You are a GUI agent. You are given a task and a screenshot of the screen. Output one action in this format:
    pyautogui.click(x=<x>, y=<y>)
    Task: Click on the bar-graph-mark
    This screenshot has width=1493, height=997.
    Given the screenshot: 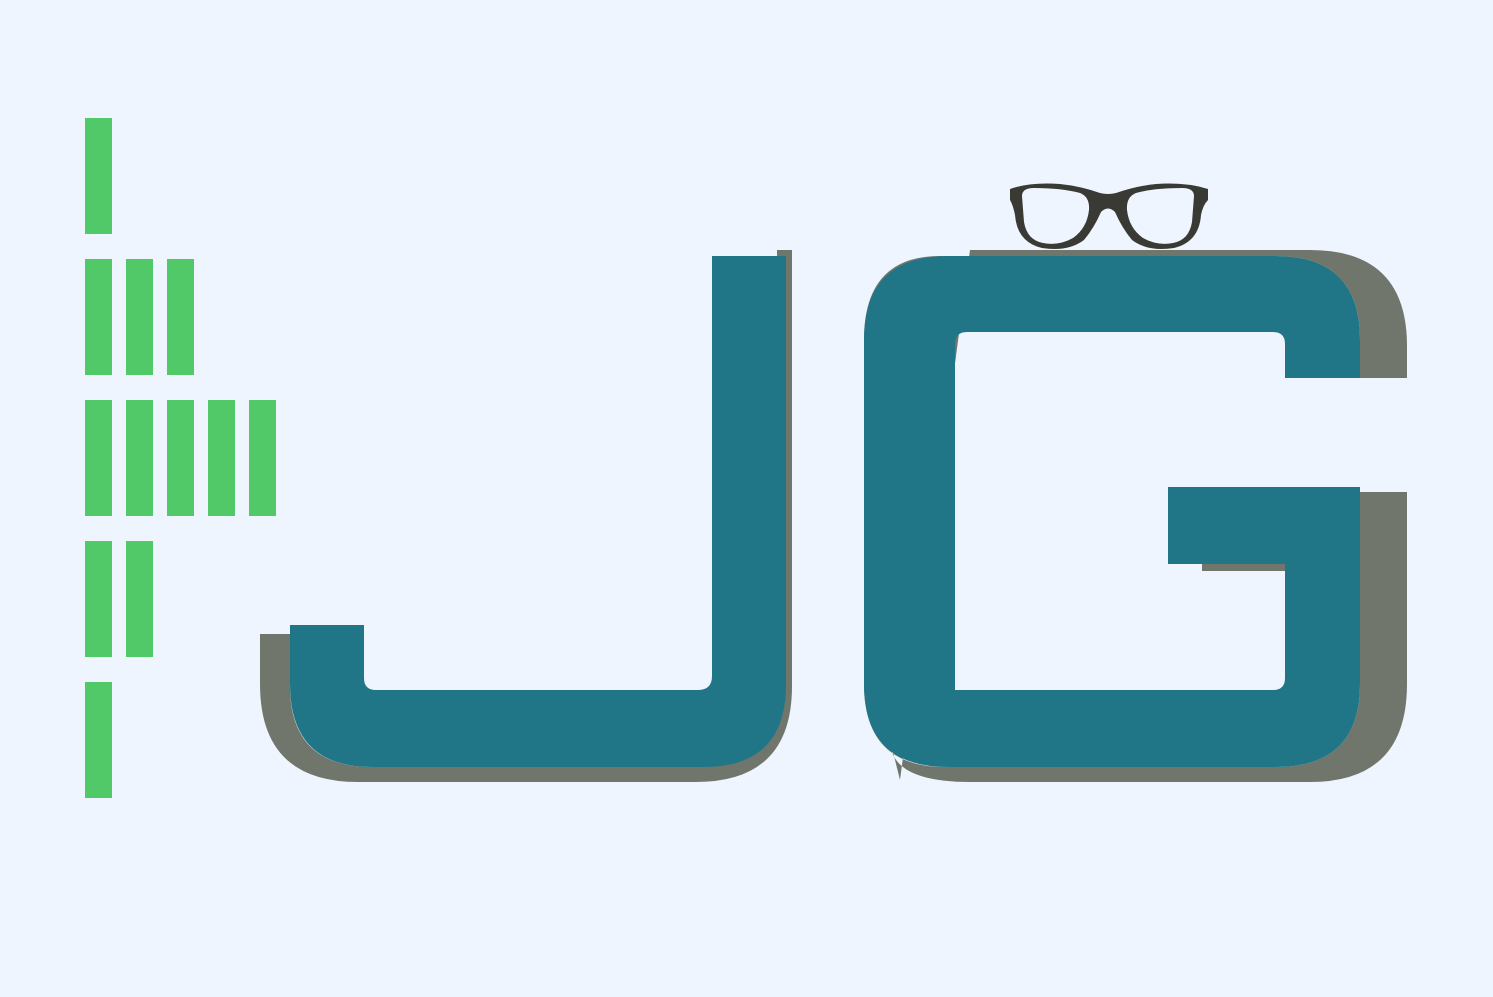 What is the action you would take?
    pyautogui.click(x=180, y=458)
    